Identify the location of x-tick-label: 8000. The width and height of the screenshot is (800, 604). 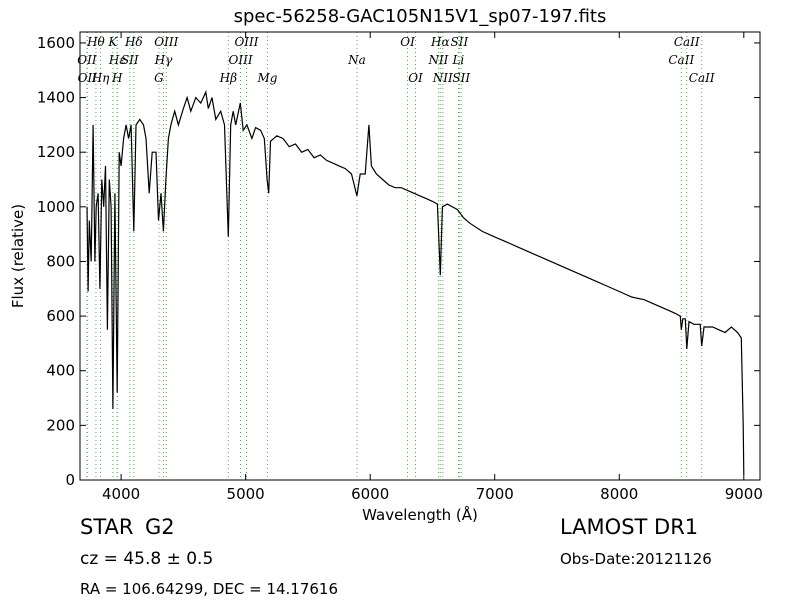
(619, 494).